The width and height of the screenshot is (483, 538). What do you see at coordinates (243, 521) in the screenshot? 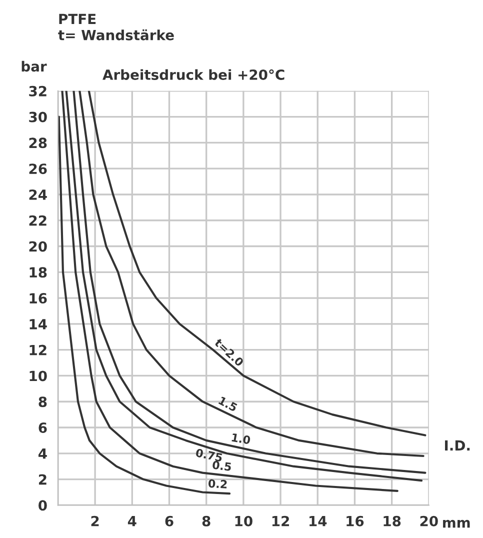
I see `x-tick-label: 10` at bounding box center [243, 521].